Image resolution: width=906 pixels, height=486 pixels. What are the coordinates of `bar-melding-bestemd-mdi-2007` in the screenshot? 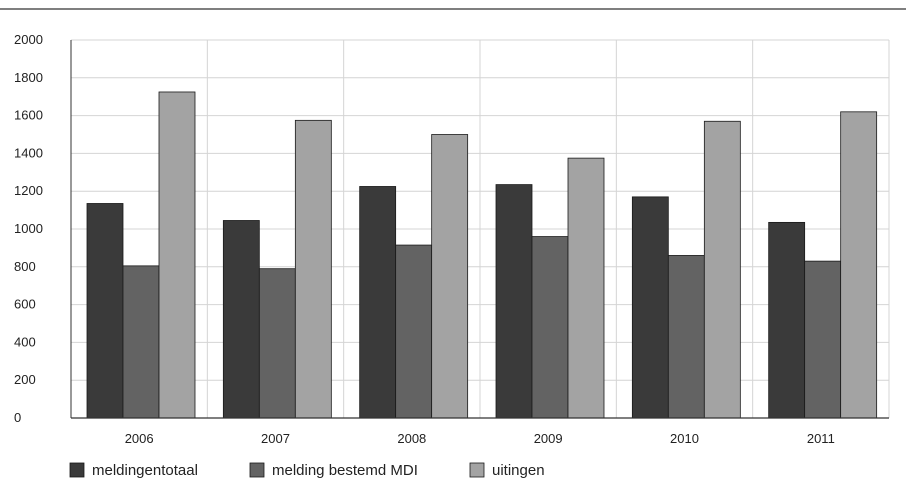 It's located at (277, 343).